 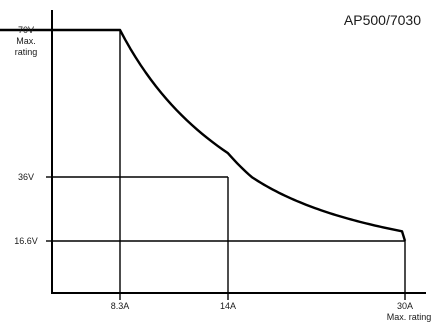 I want to click on x-tick-label-line: 8.3A, so click(x=120, y=306).